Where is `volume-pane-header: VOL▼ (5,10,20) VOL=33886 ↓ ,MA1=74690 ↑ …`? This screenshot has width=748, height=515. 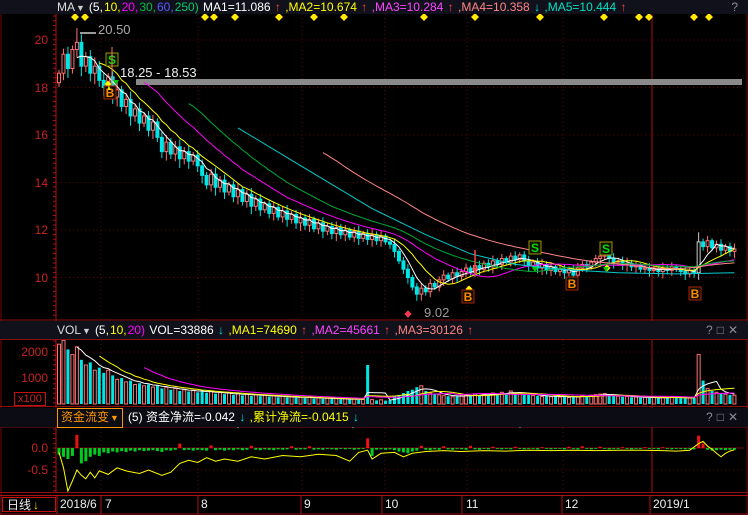 volume-pane-header: VOL▼ (5,10,20) VOL=33886 ↓ ,MA1=74690 ↑ … is located at coordinates (374, 330).